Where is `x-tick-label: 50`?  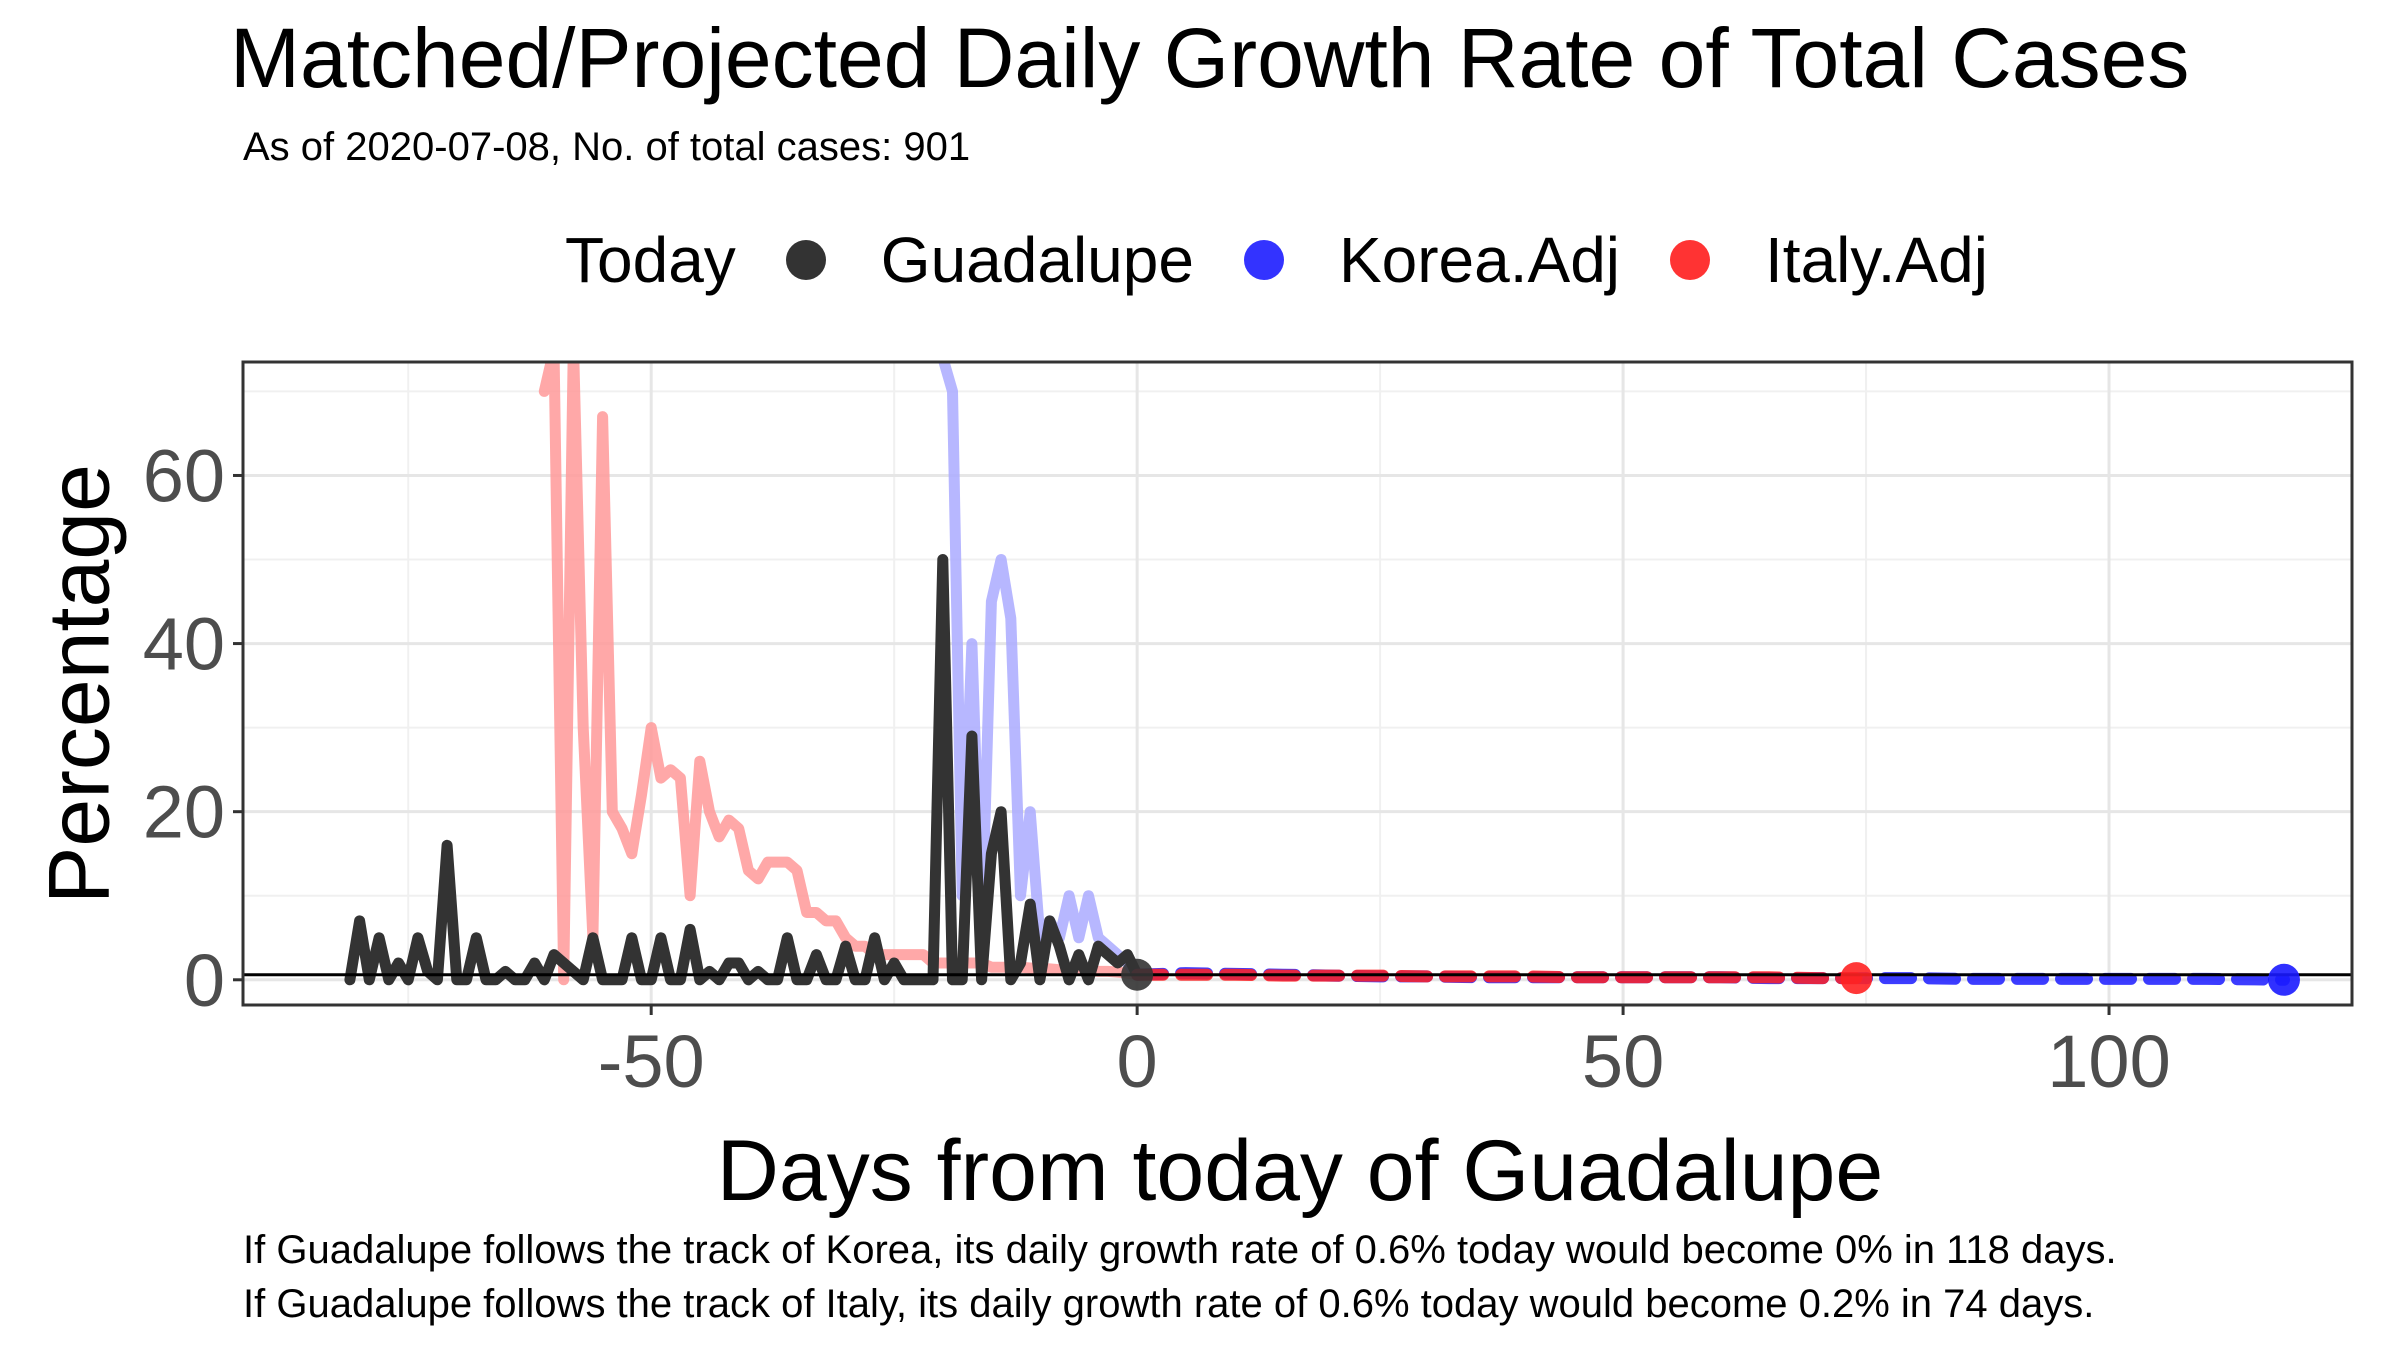 x-tick-label: 50 is located at coordinates (1623, 1061).